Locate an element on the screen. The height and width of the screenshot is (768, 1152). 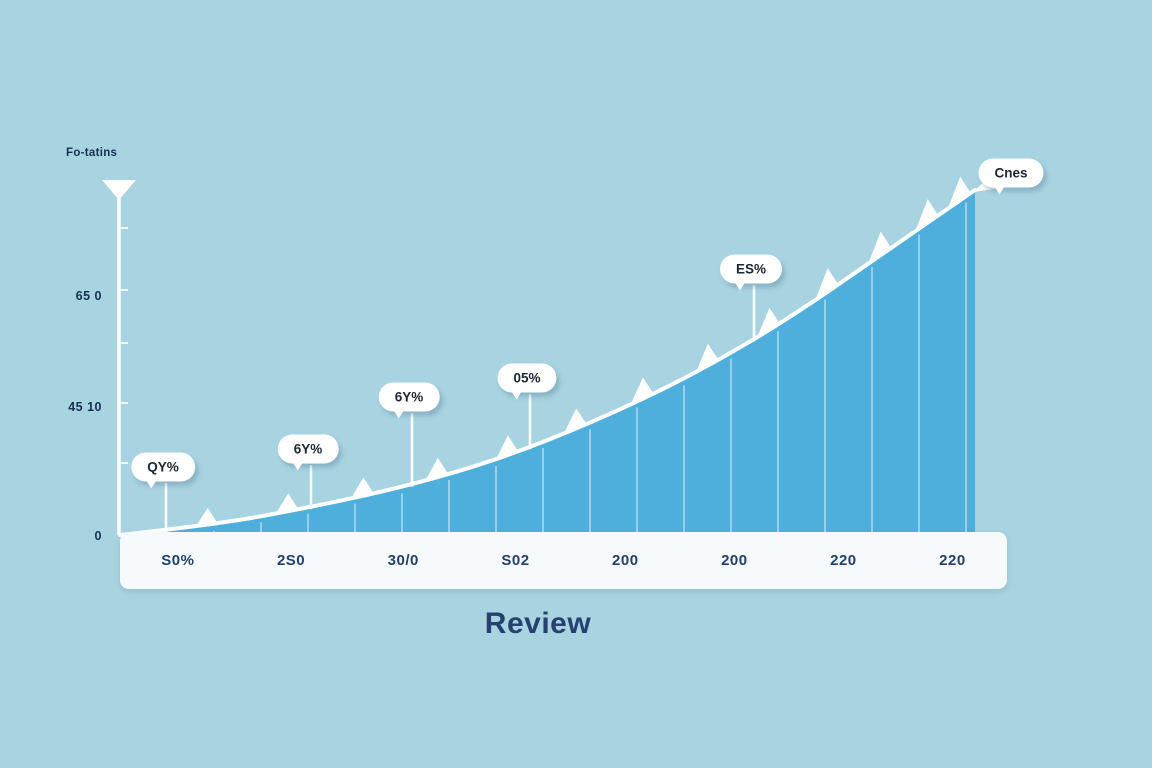
chart-title: Review is located at coordinates (538, 623).